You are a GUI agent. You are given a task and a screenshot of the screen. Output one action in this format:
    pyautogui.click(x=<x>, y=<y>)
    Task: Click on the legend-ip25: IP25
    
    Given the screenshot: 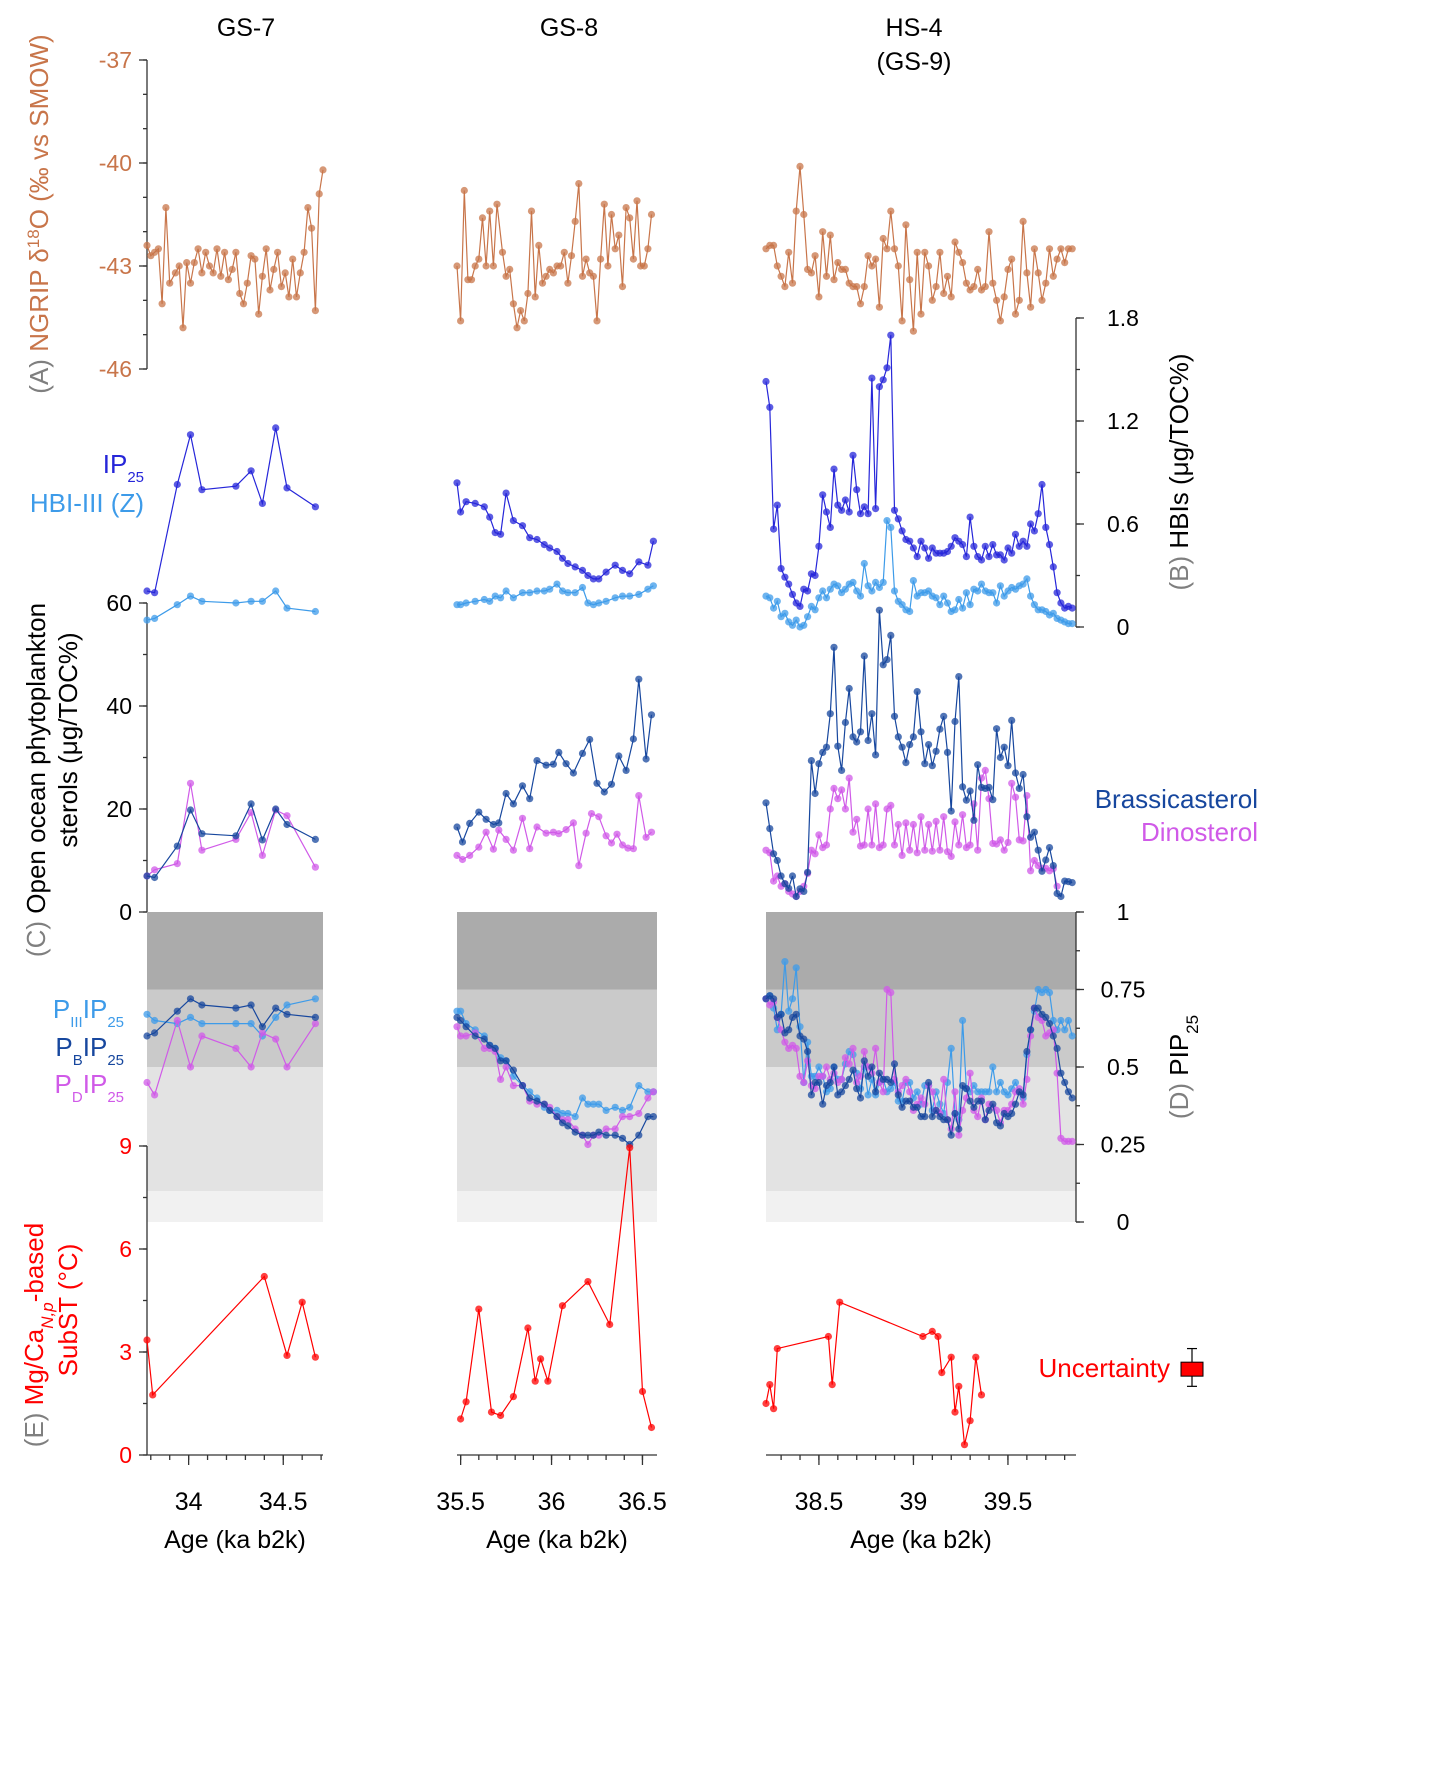 What is the action you would take?
    pyautogui.click(x=123, y=467)
    